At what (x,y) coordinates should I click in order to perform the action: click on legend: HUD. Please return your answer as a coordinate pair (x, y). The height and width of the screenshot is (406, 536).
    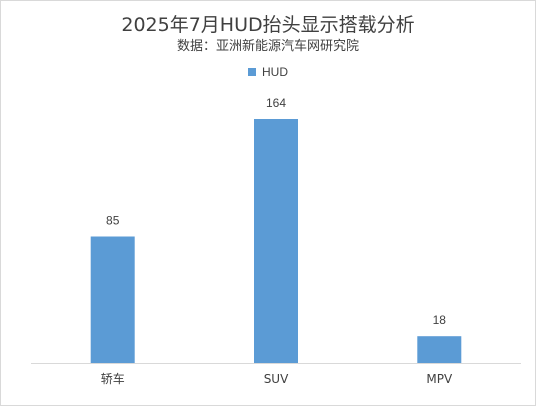
    Looking at the image, I should click on (268, 72).